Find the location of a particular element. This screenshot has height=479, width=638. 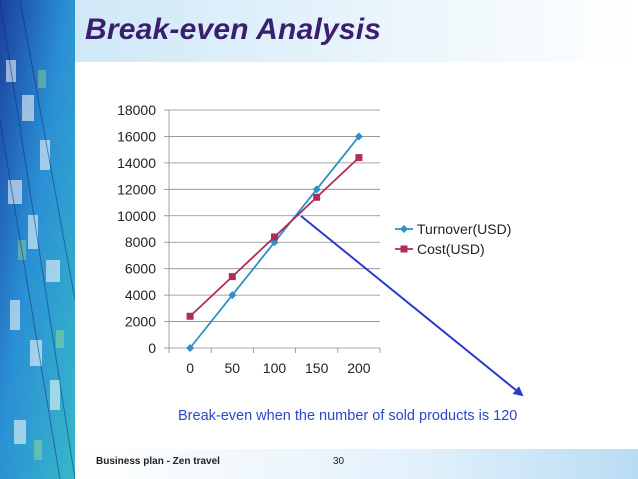

title-bar-background is located at coordinates (356, 31).